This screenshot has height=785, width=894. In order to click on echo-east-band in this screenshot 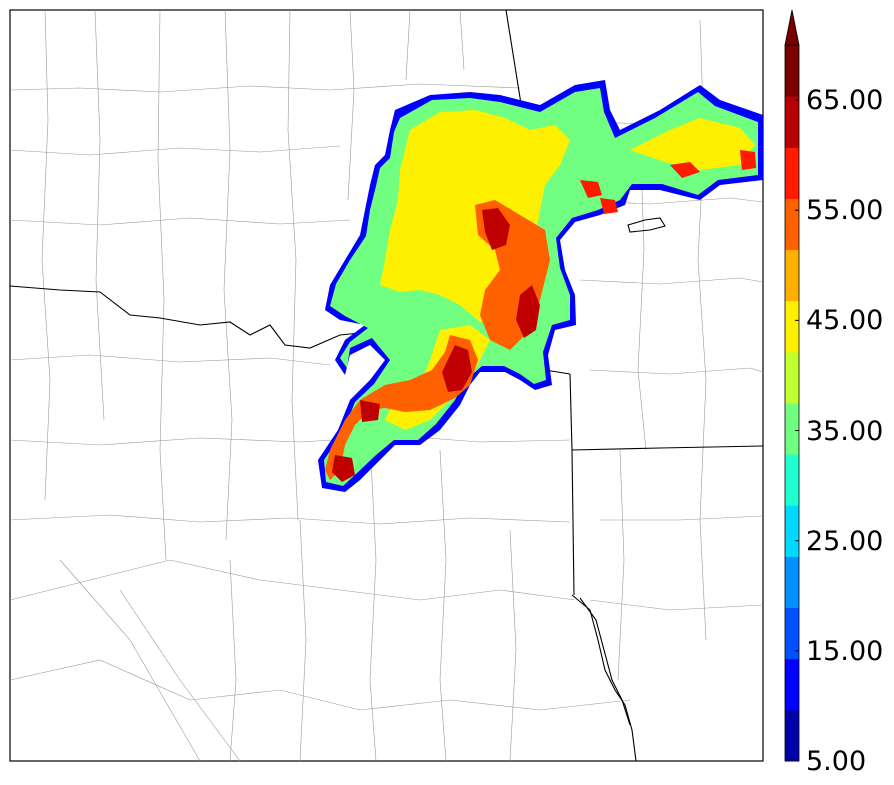, I will do `click(692, 144)`.